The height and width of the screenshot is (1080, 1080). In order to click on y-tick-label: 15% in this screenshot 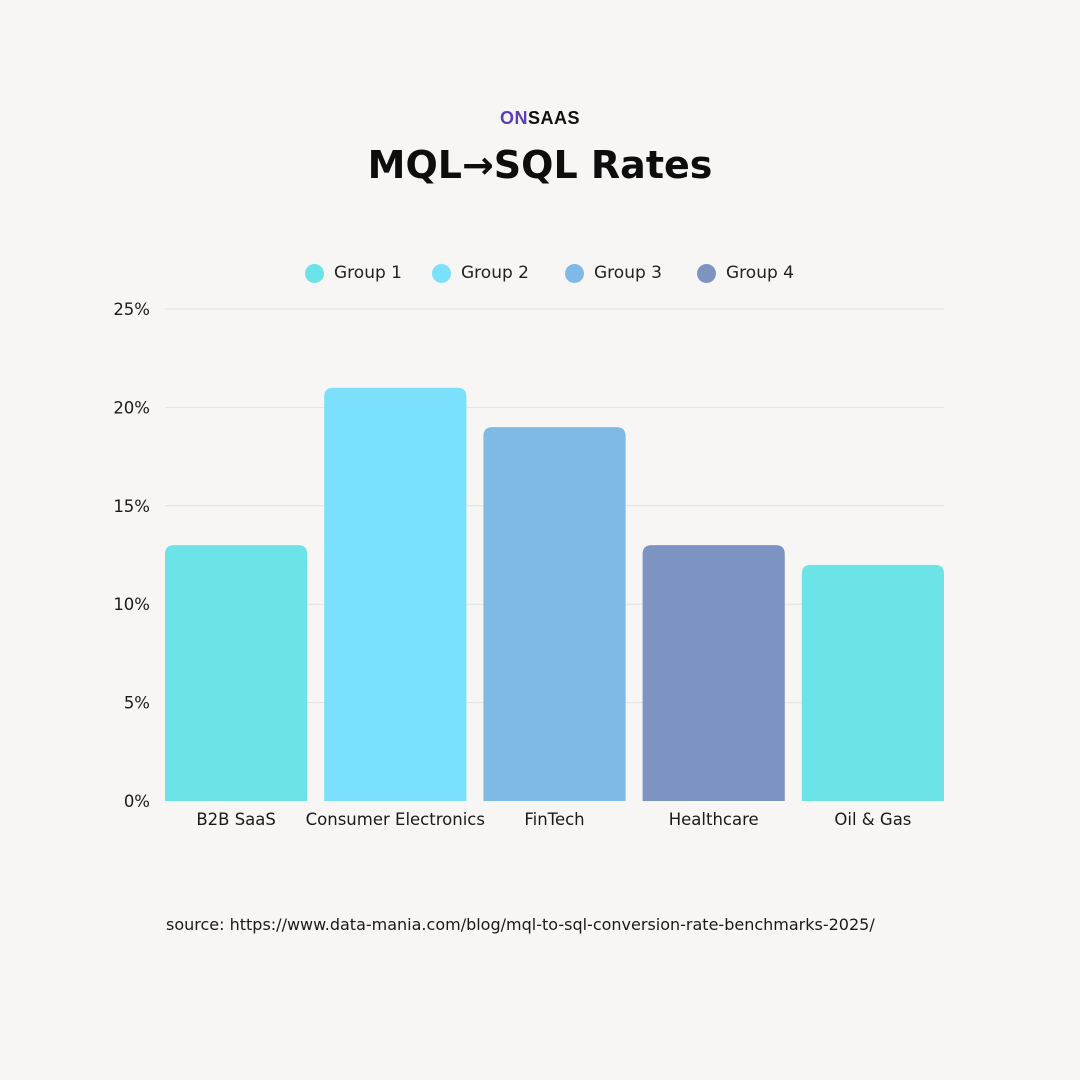, I will do `click(131, 506)`.